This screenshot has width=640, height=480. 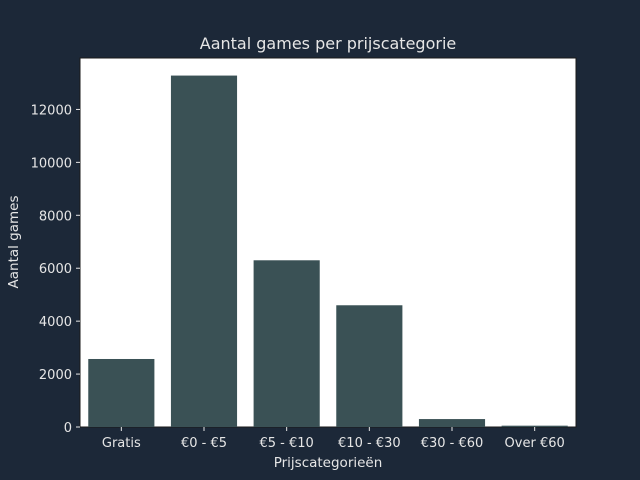 I want to click on y-tick-label: 8000, so click(x=55, y=216).